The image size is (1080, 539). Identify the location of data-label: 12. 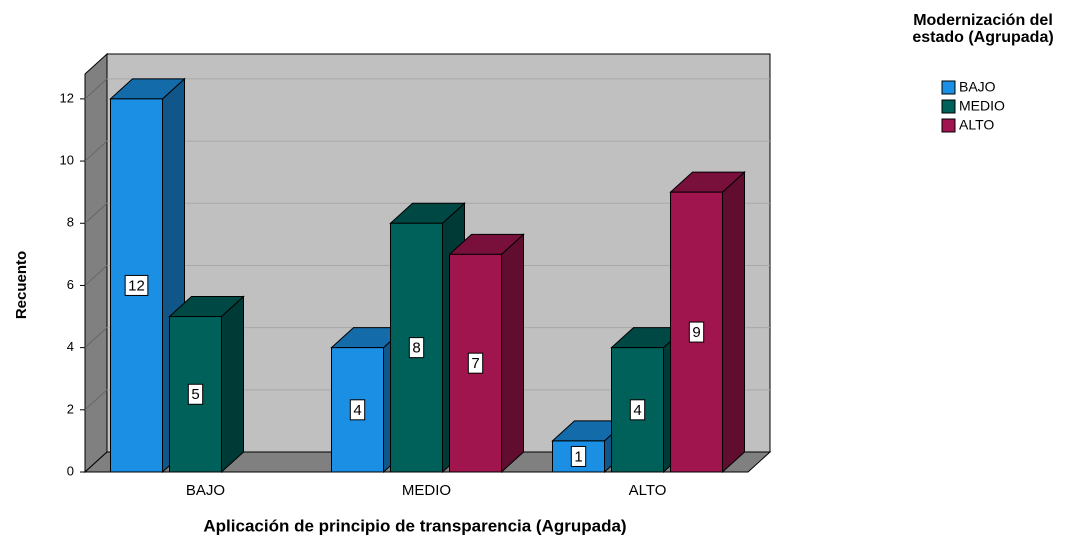
(136, 285).